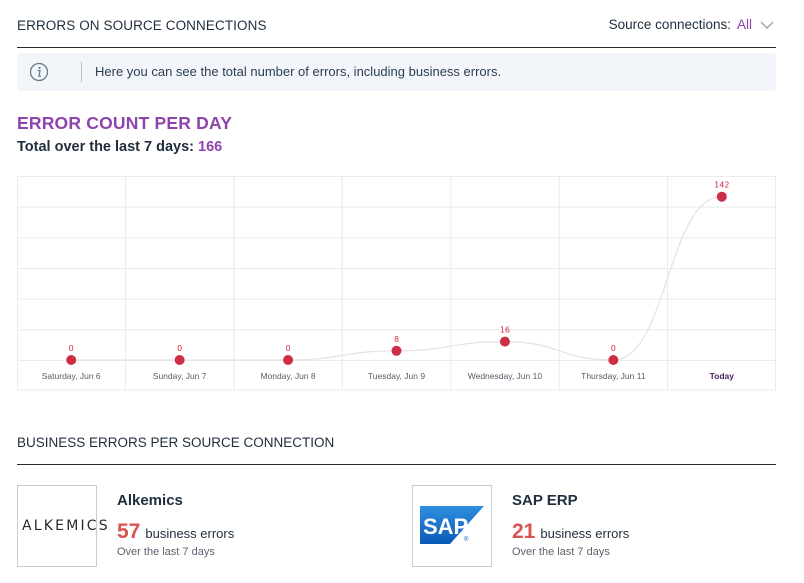  I want to click on business-error-count: 57 business errors, so click(175, 532).